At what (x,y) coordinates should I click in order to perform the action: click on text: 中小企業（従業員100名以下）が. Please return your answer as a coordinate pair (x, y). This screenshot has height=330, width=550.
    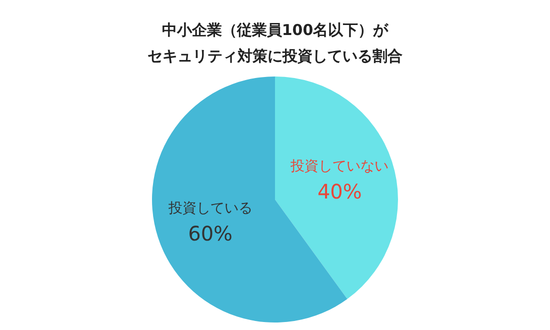
    Looking at the image, I should click on (275, 30).